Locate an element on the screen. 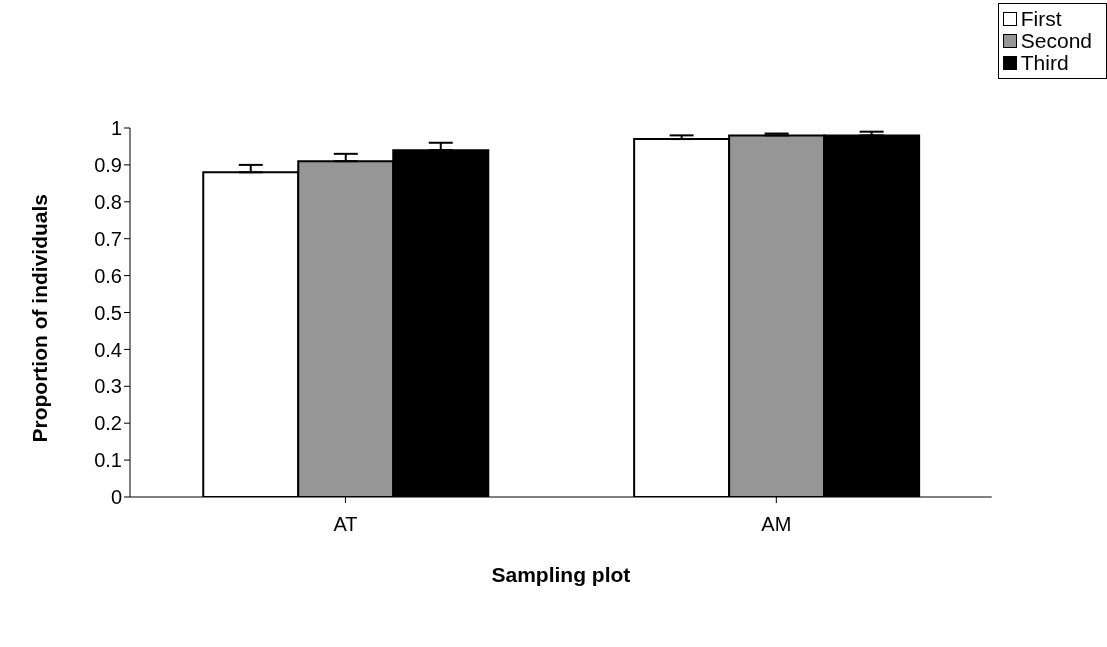 This screenshot has height=647, width=1107. y-tick-label: 0.6 is located at coordinates (108, 275).